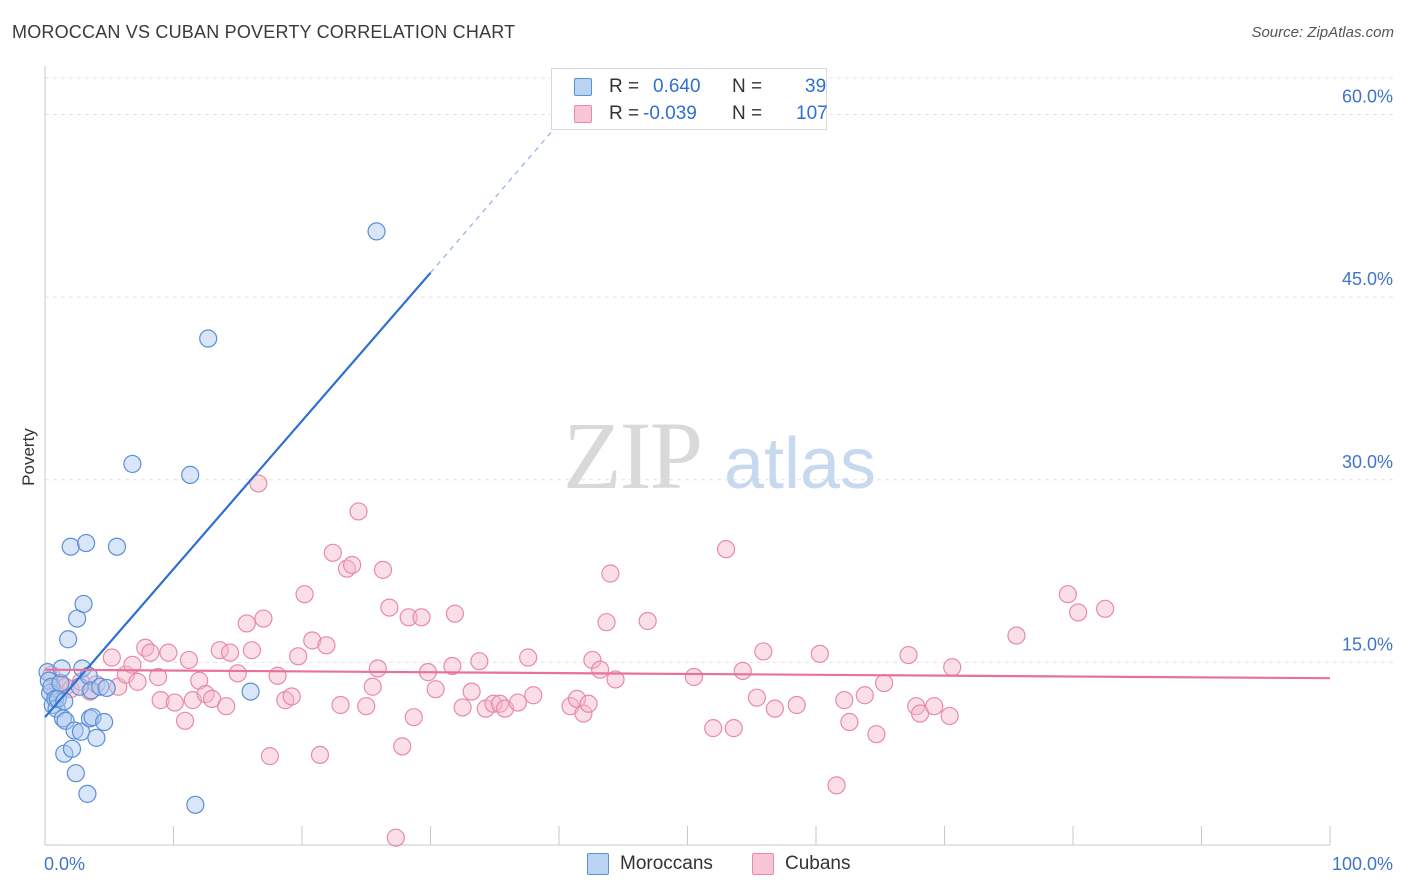  What do you see at coordinates (598, 864) in the screenshot?
I see `bottom-legend-swatch-moroccans` at bounding box center [598, 864].